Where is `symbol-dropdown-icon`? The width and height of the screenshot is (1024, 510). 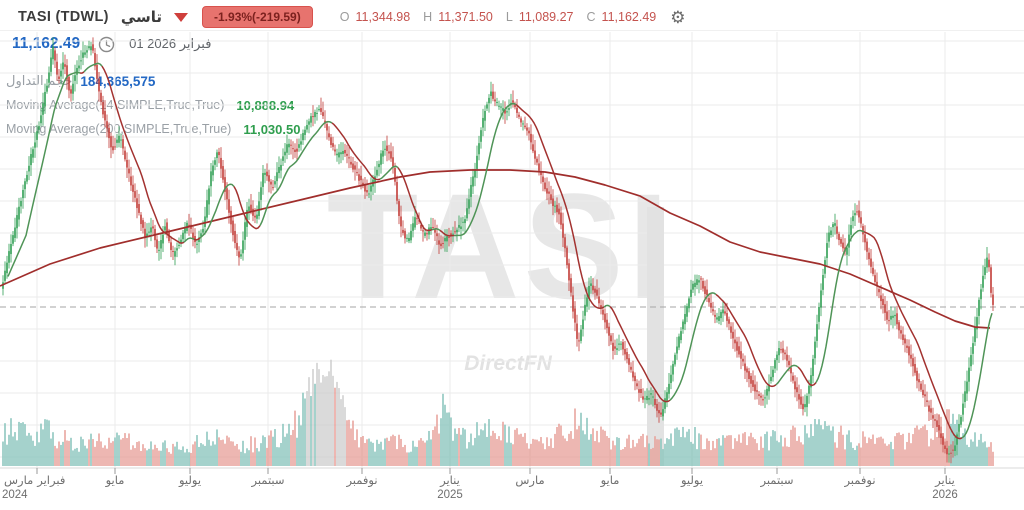
symbol-dropdown-icon is located at coordinates (181, 17).